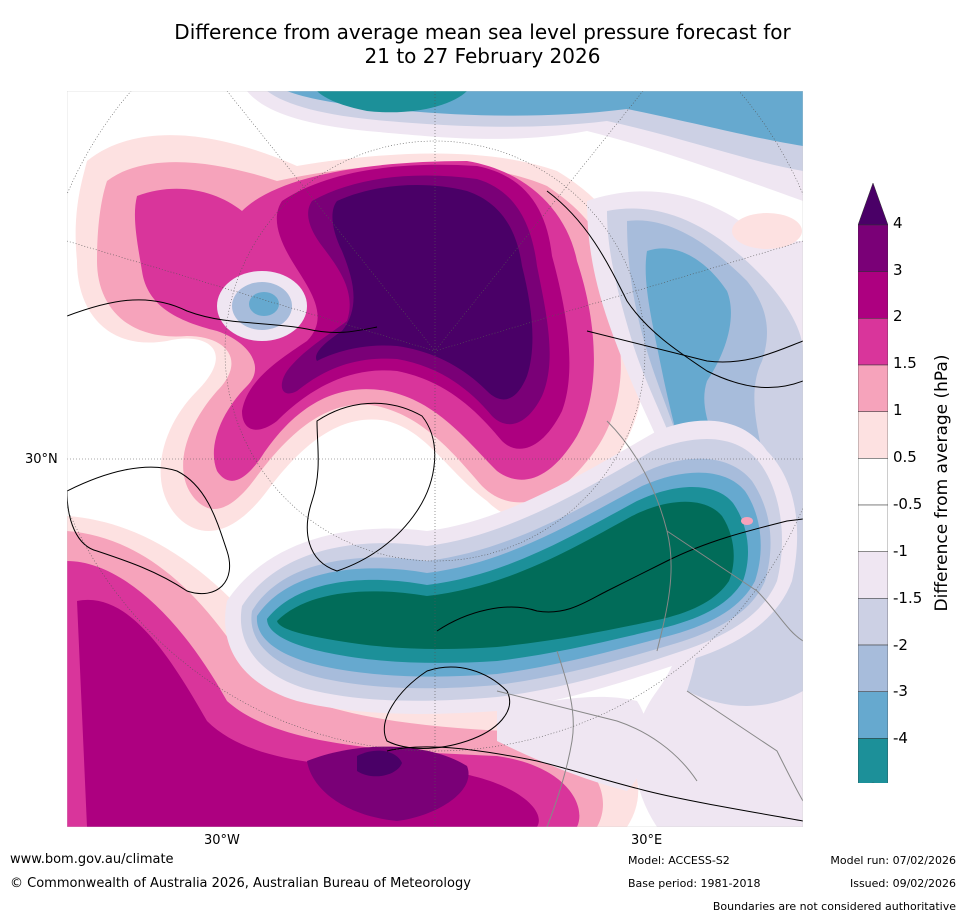 The height and width of the screenshot is (919, 965). Describe the element at coordinates (482, 56) in the screenshot. I see `title-line-2: 21 to 27 February 2026` at that location.